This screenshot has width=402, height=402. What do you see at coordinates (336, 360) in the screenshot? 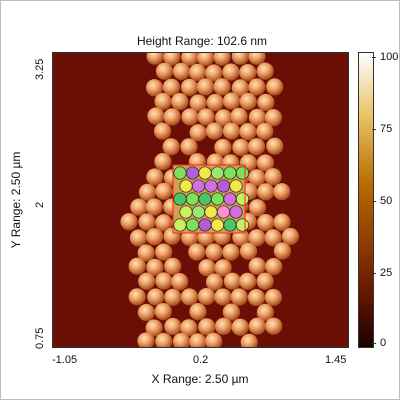
I see `x-tick-right: 1.45` at bounding box center [336, 360].